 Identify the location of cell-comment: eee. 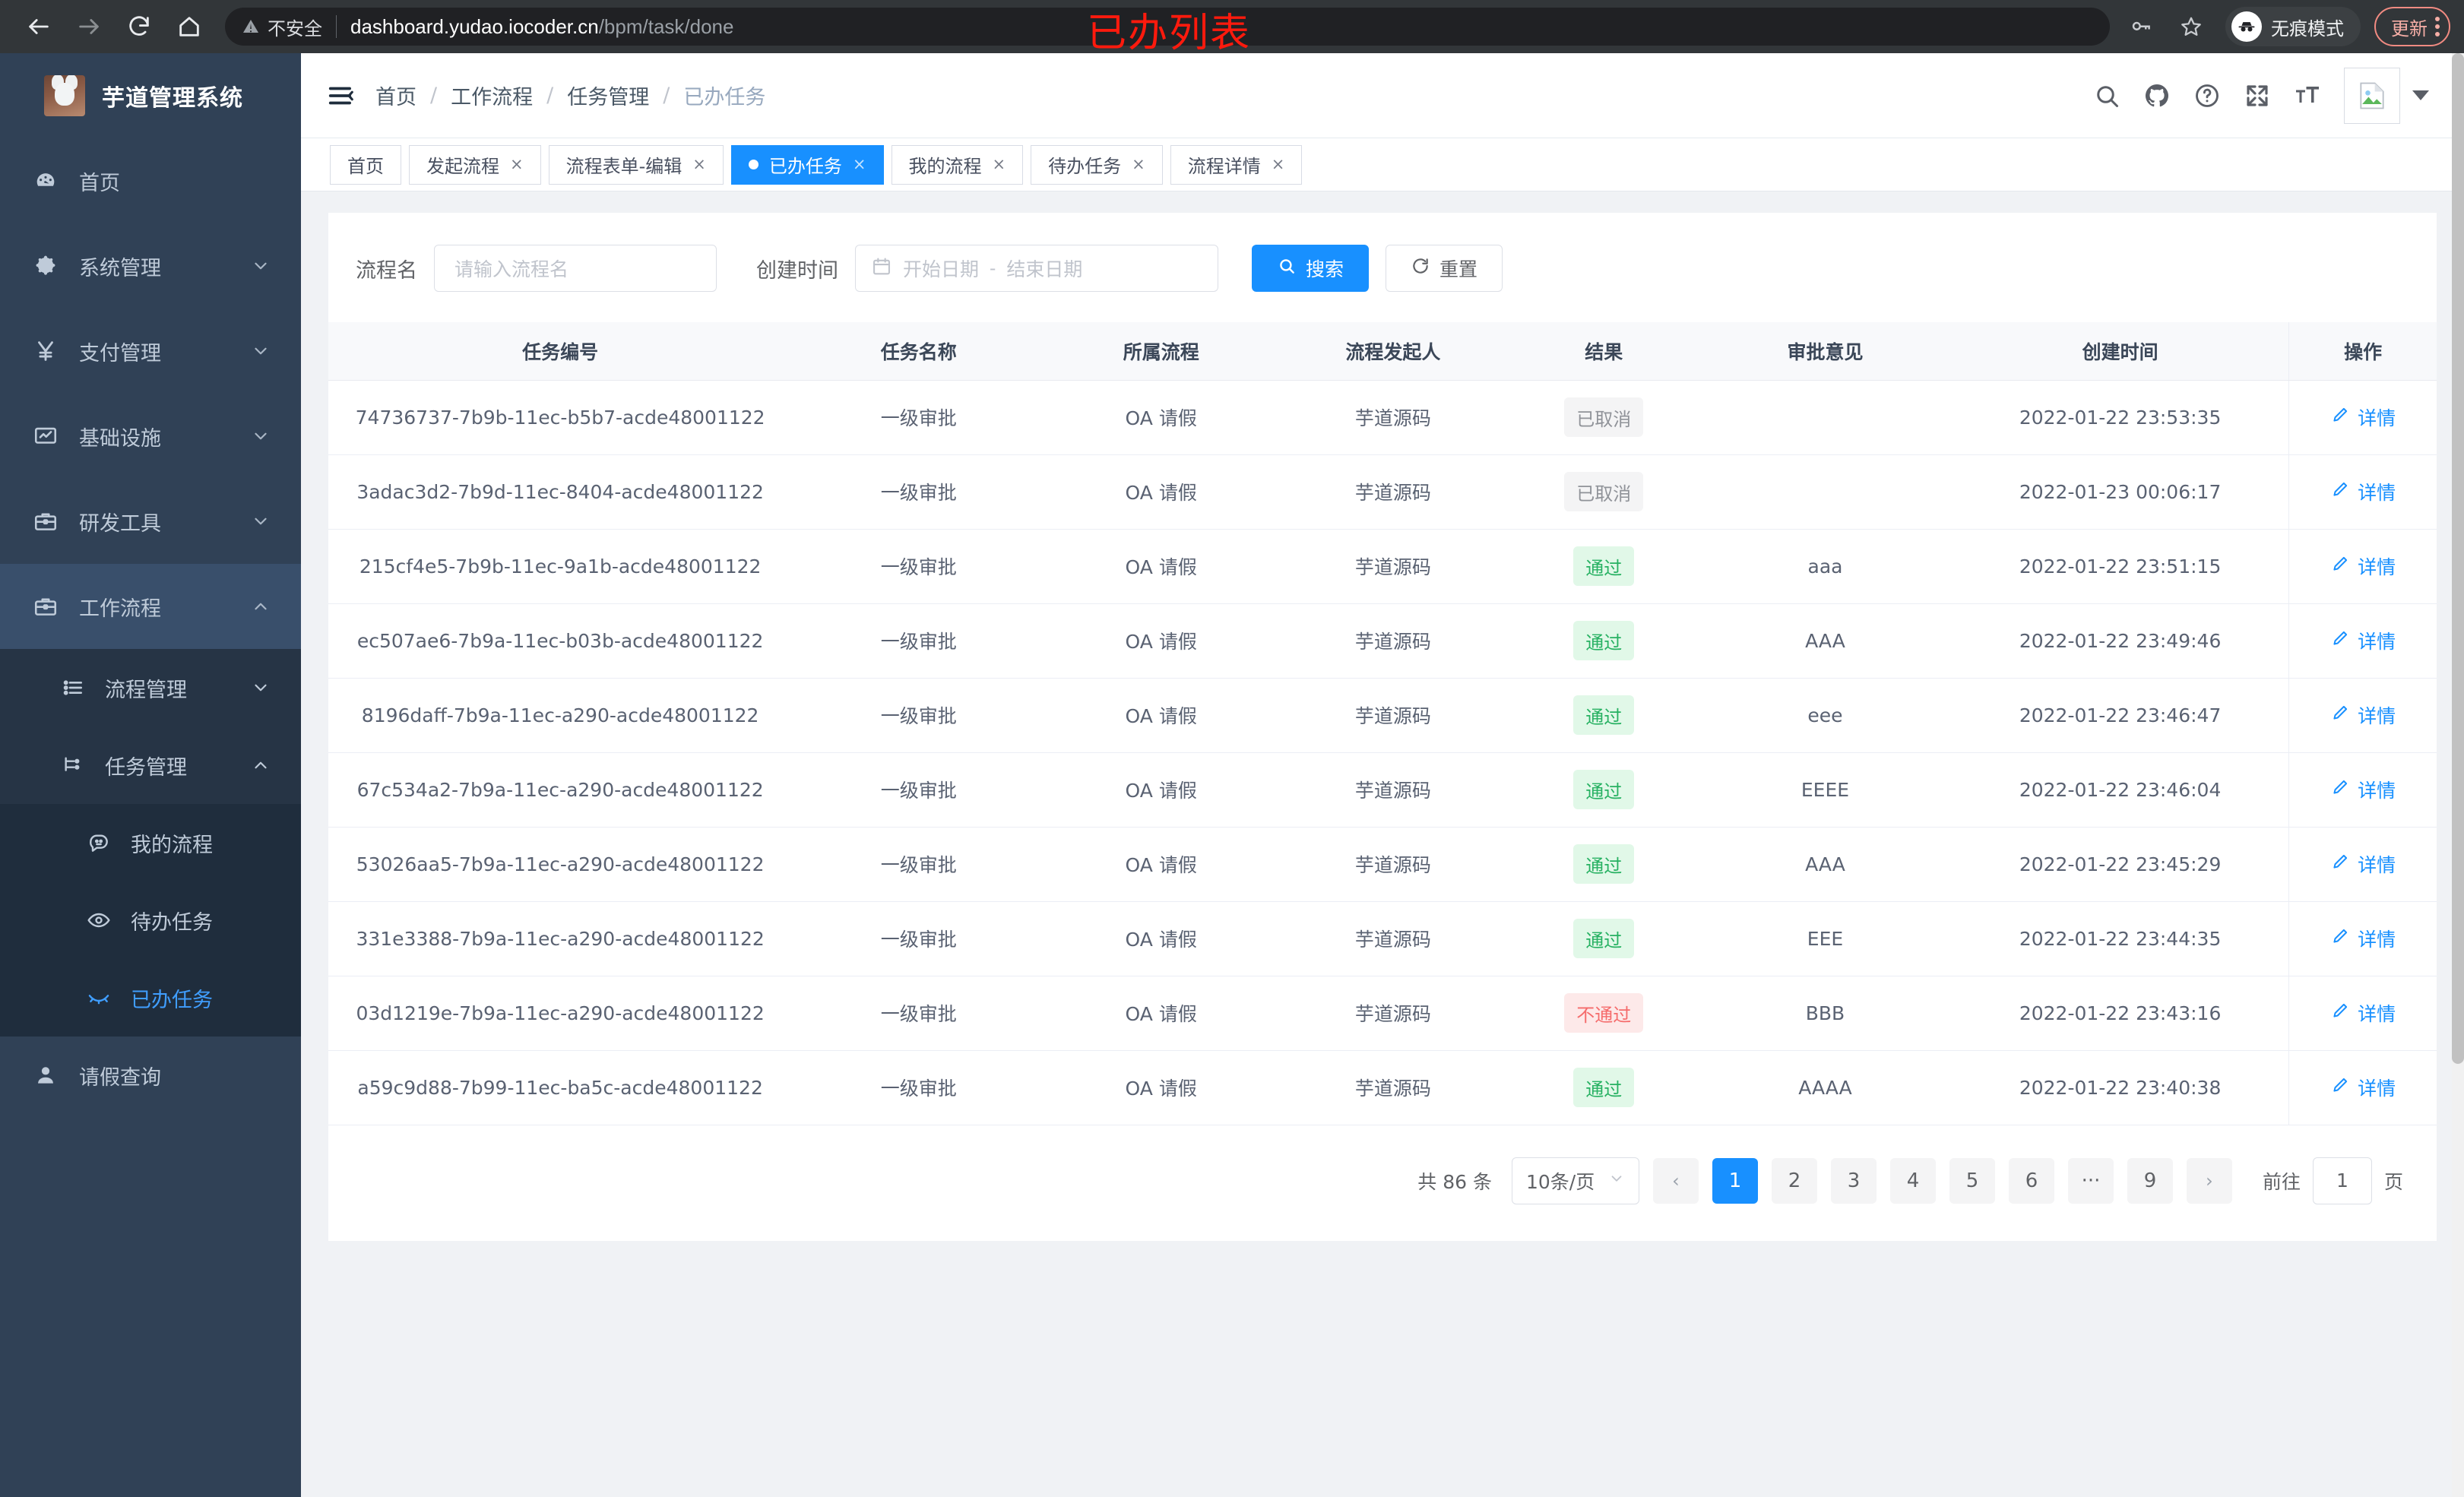
(1826, 715).